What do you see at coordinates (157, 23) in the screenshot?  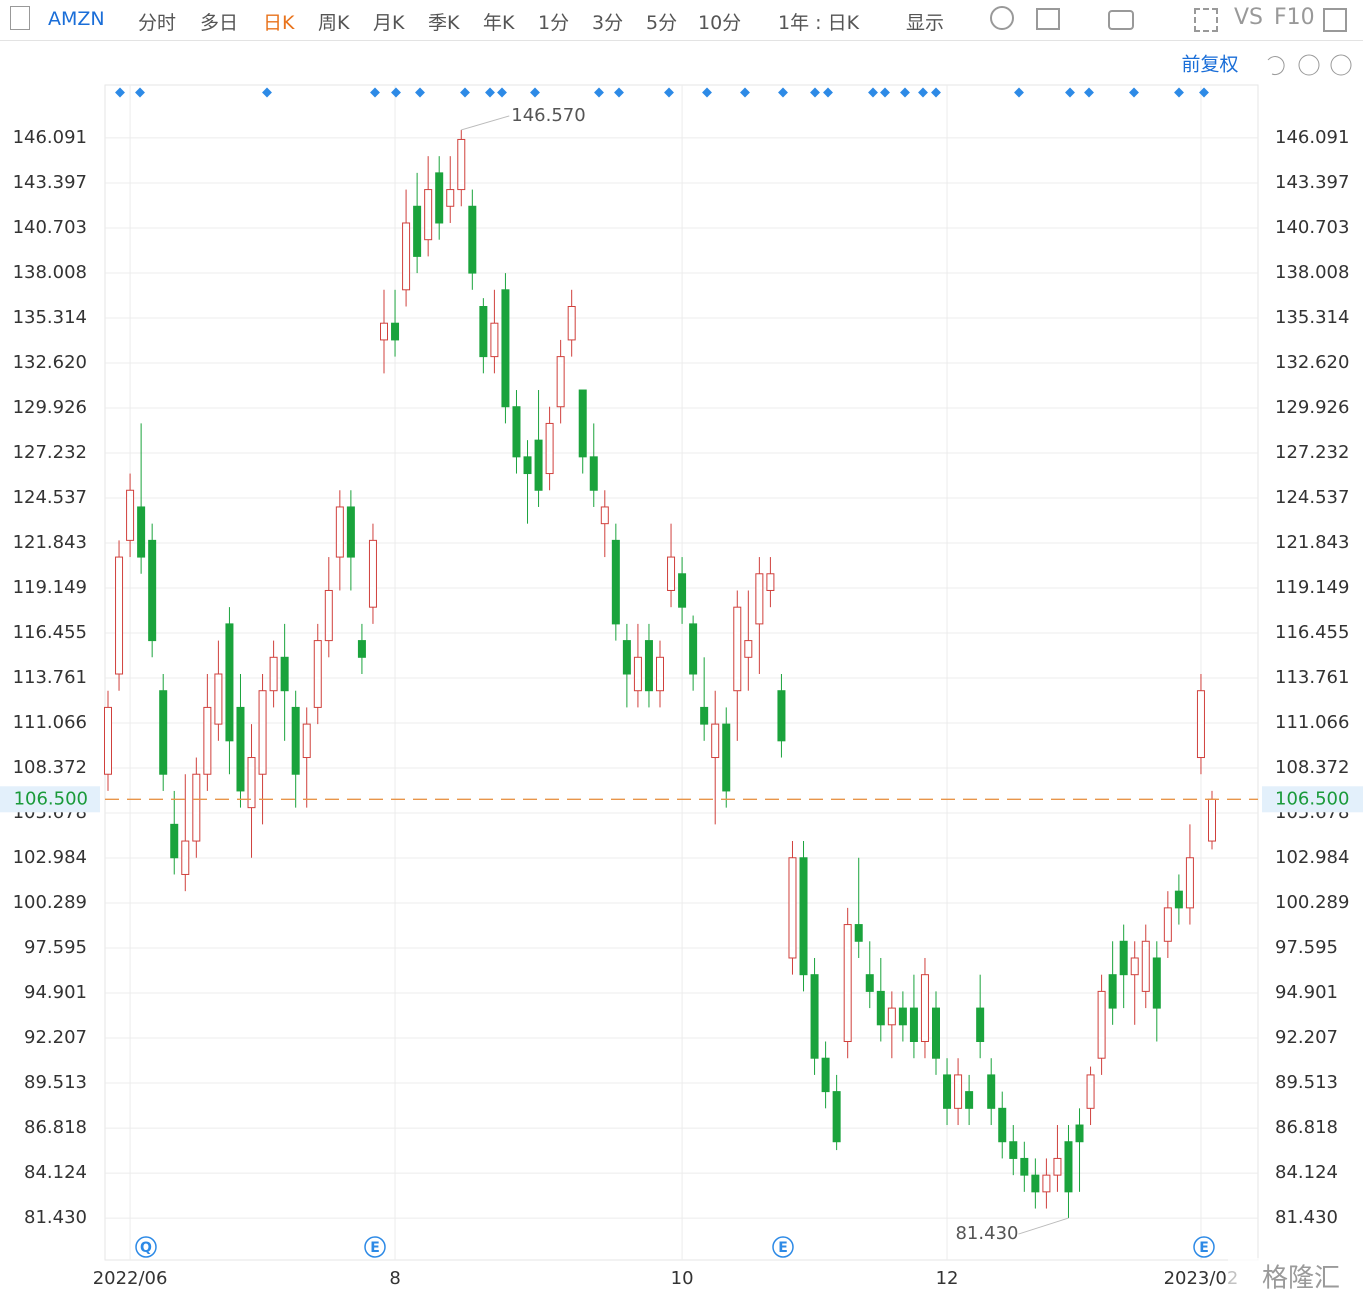 I see `period-tab: 分时` at bounding box center [157, 23].